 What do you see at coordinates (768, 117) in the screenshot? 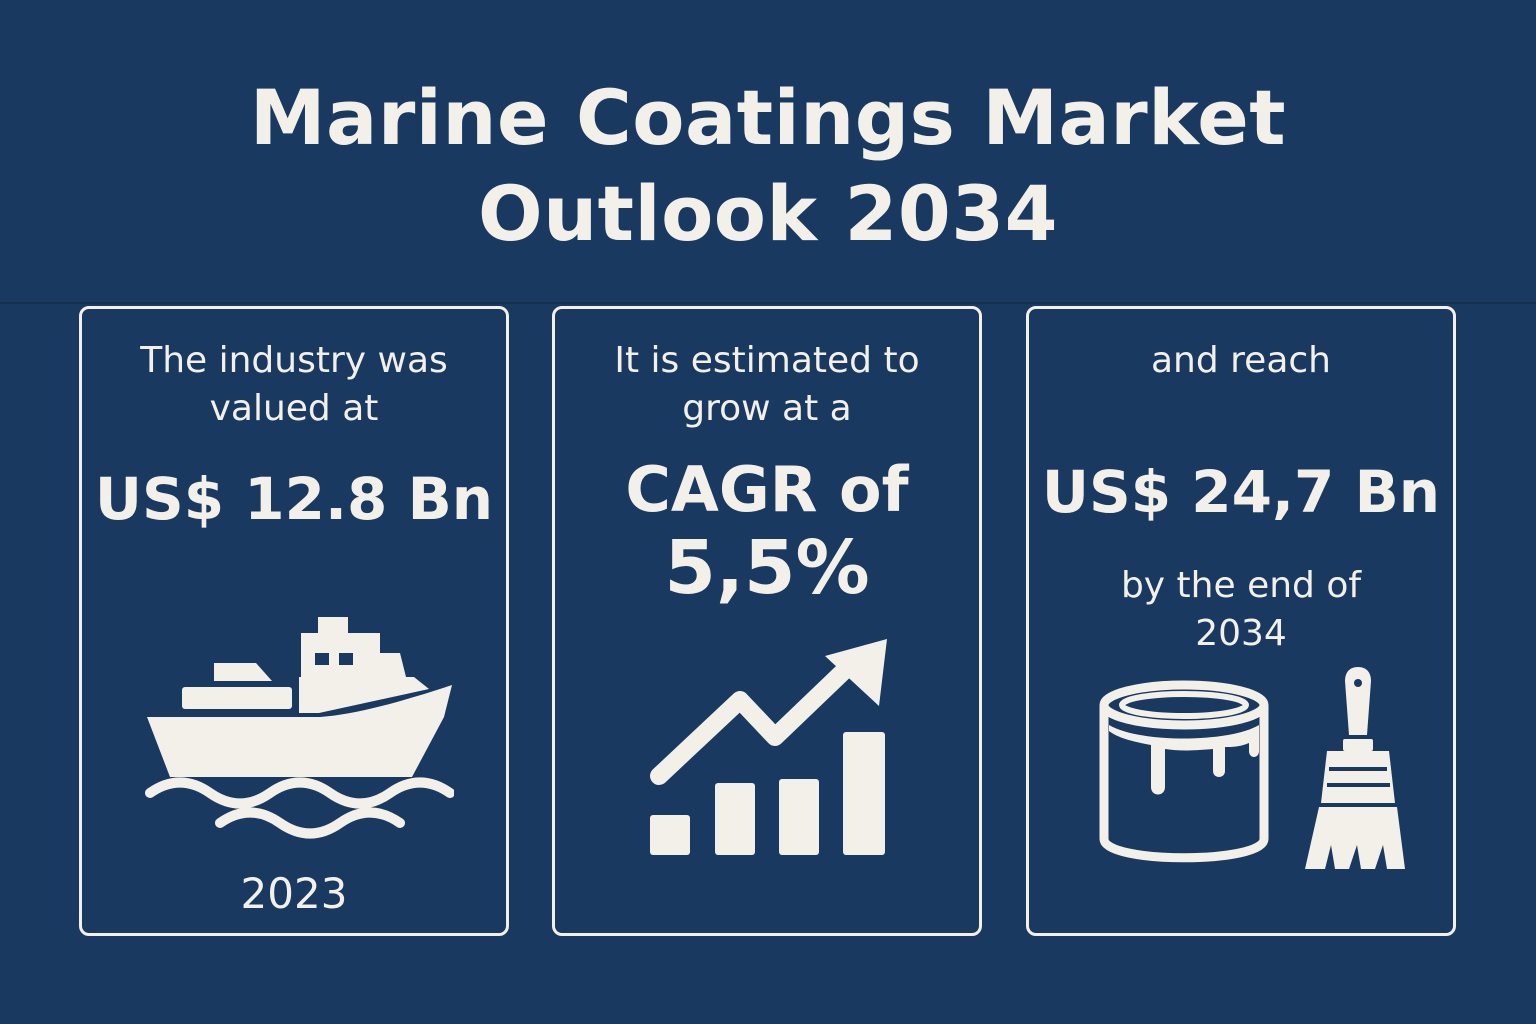
I see `title-line-1: Marine Coatings Market` at bounding box center [768, 117].